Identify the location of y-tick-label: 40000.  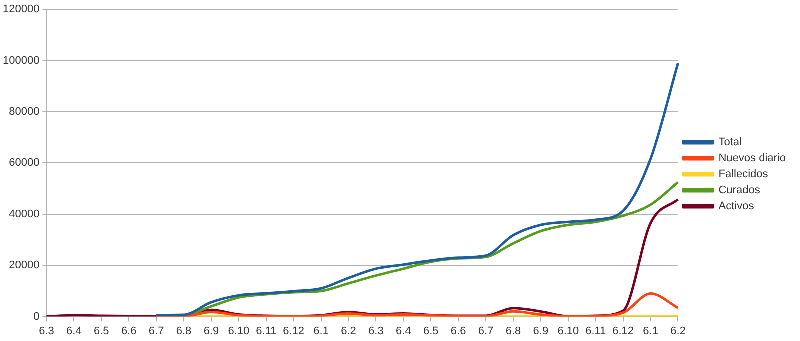
(24, 214).